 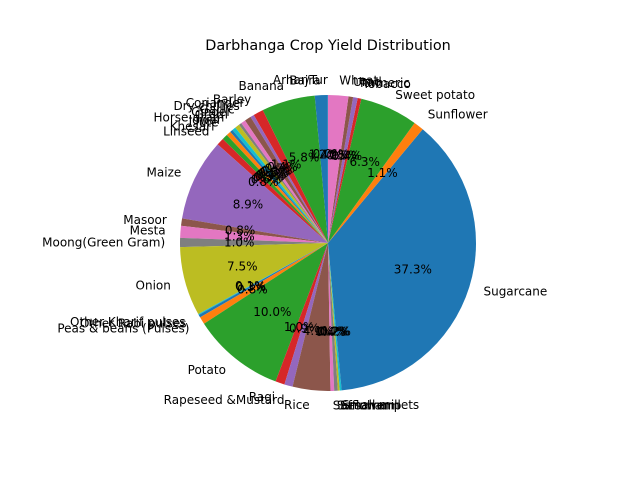 I want to click on slice-percent-urad: 0.5%, so click(x=341, y=155).